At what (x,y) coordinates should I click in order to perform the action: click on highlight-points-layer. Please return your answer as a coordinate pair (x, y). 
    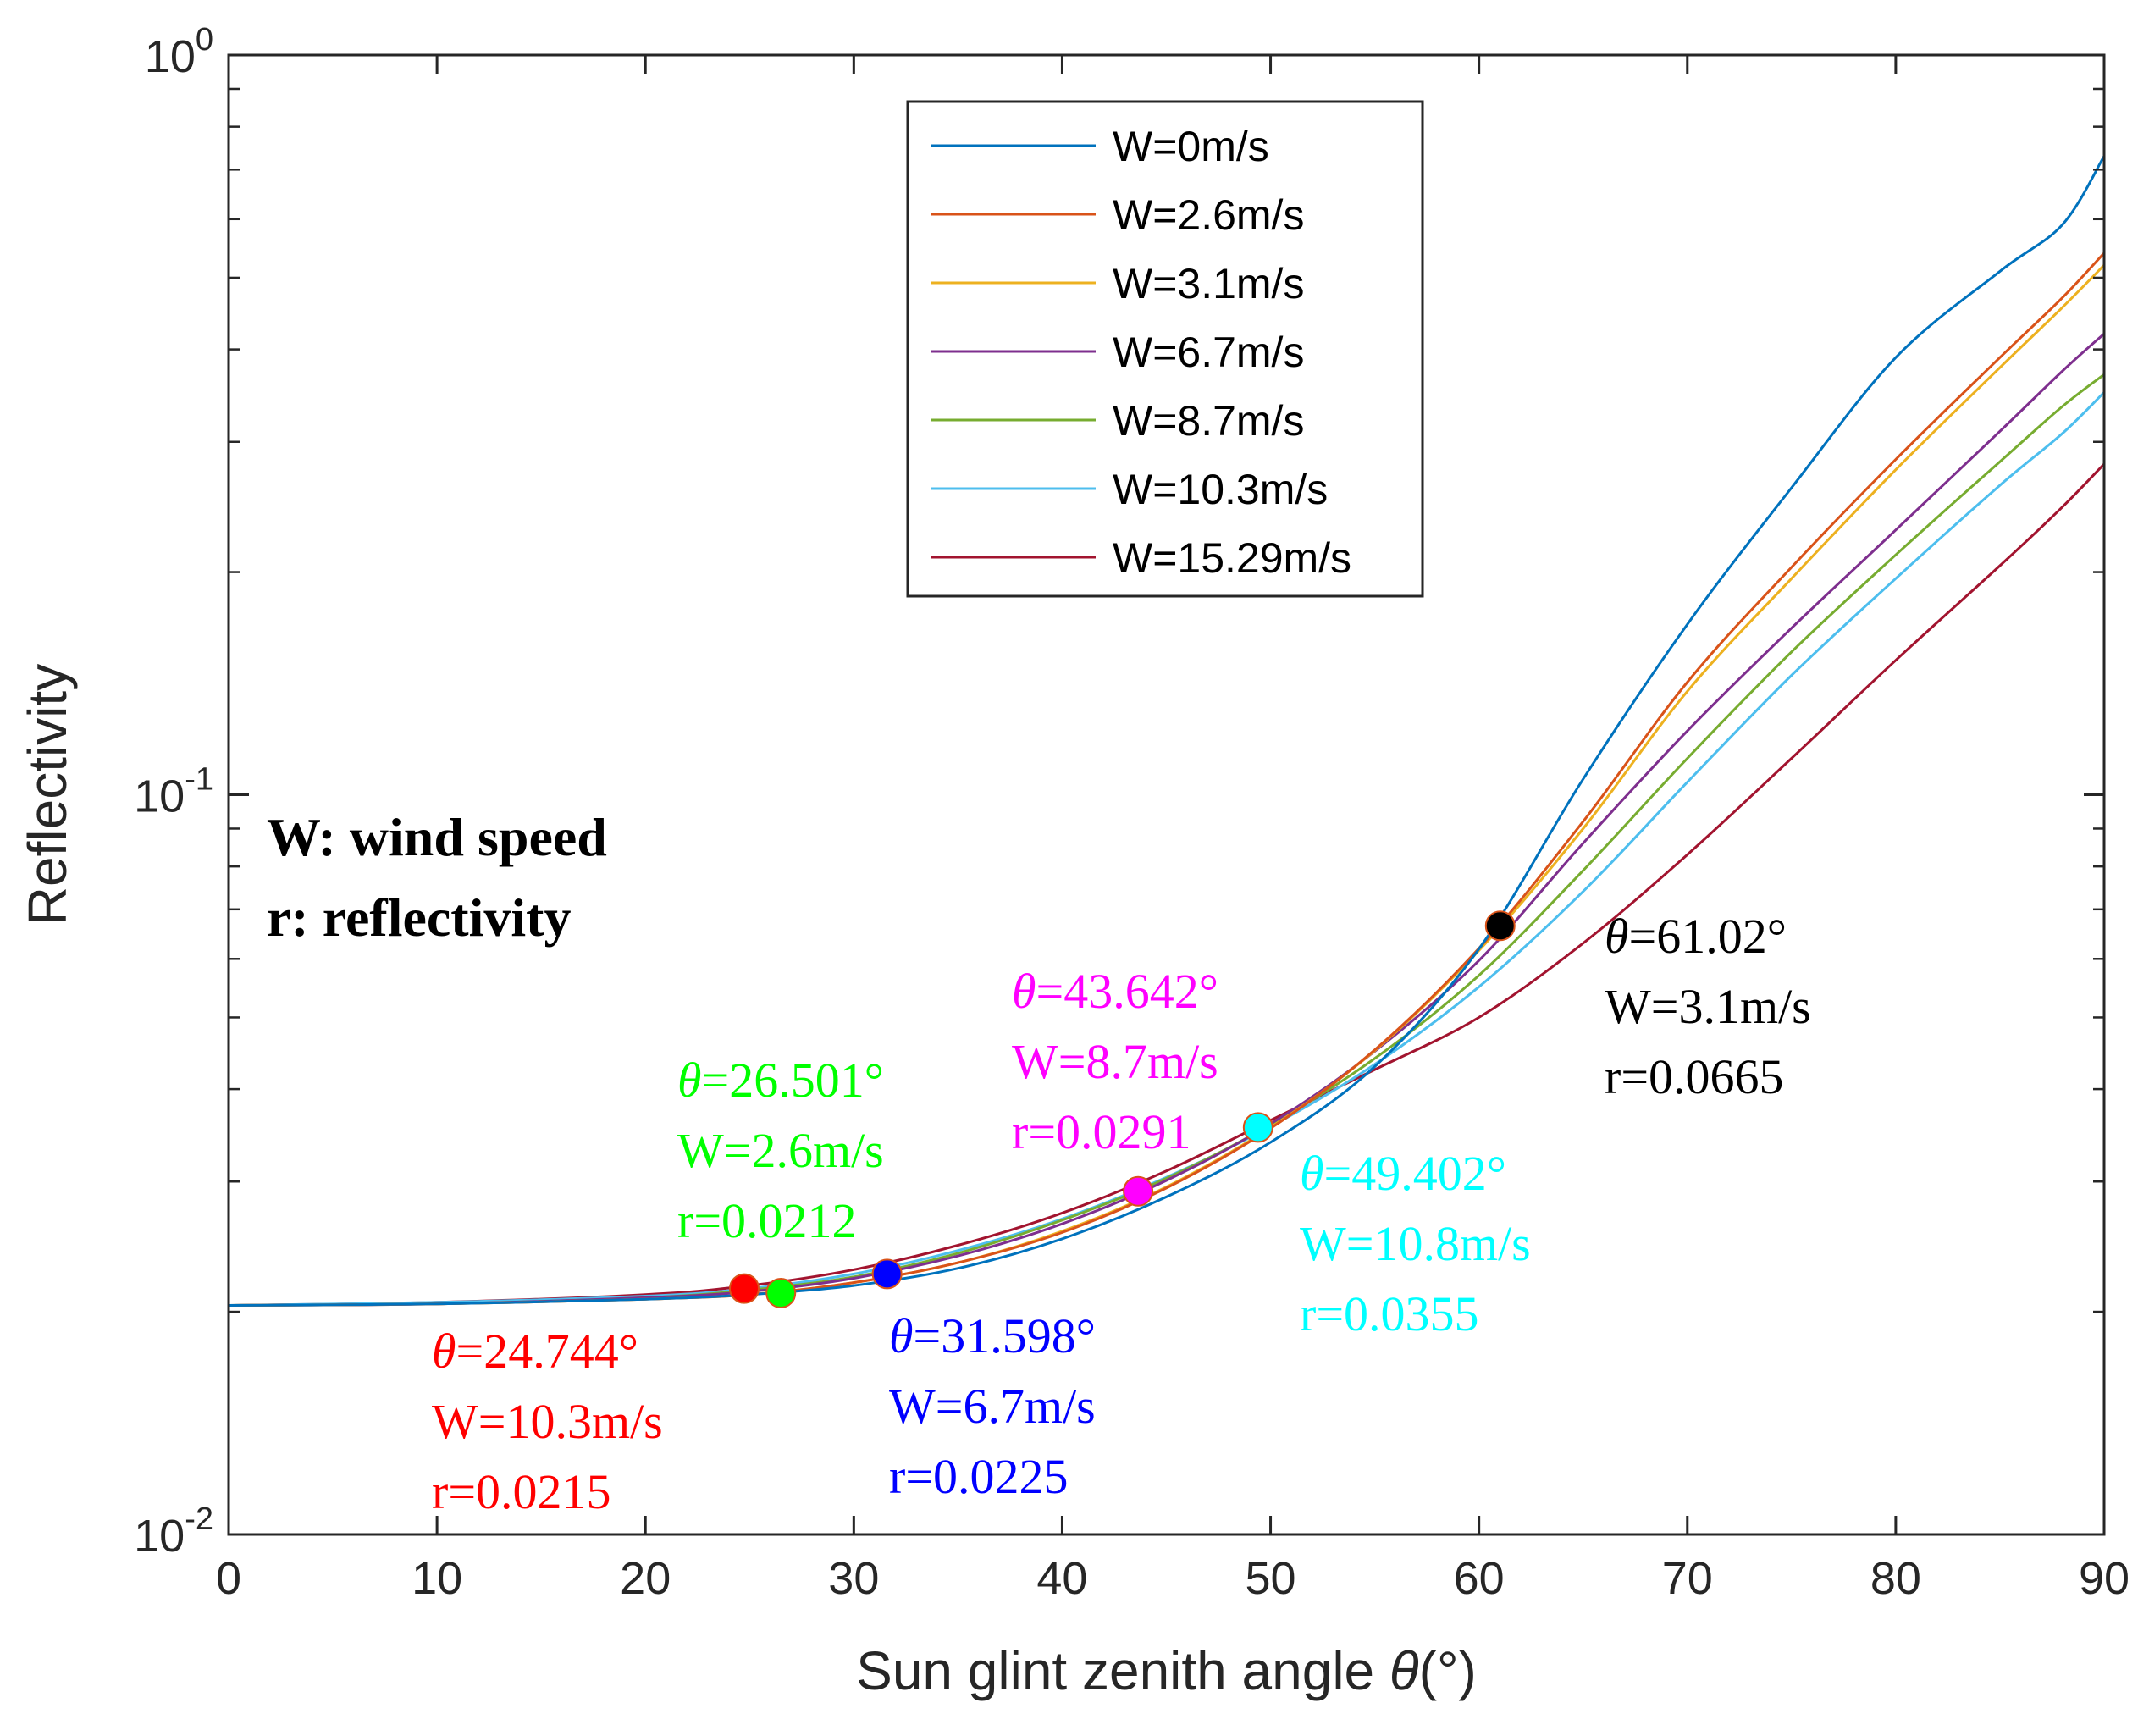
    Looking at the image, I should click on (1122, 1109).